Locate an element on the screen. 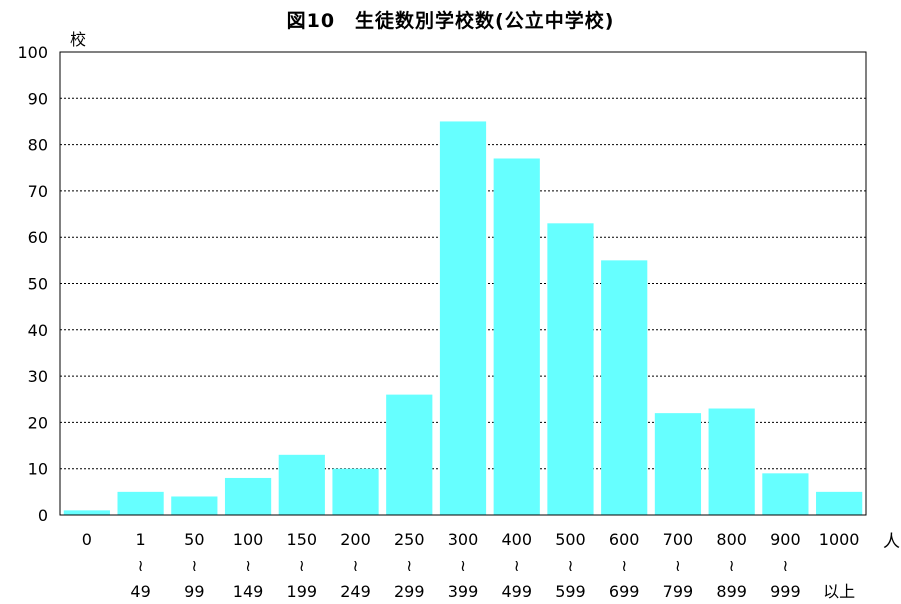 The width and height of the screenshot is (901, 604). x-category-label-bottom: 99 is located at coordinates (194, 591).